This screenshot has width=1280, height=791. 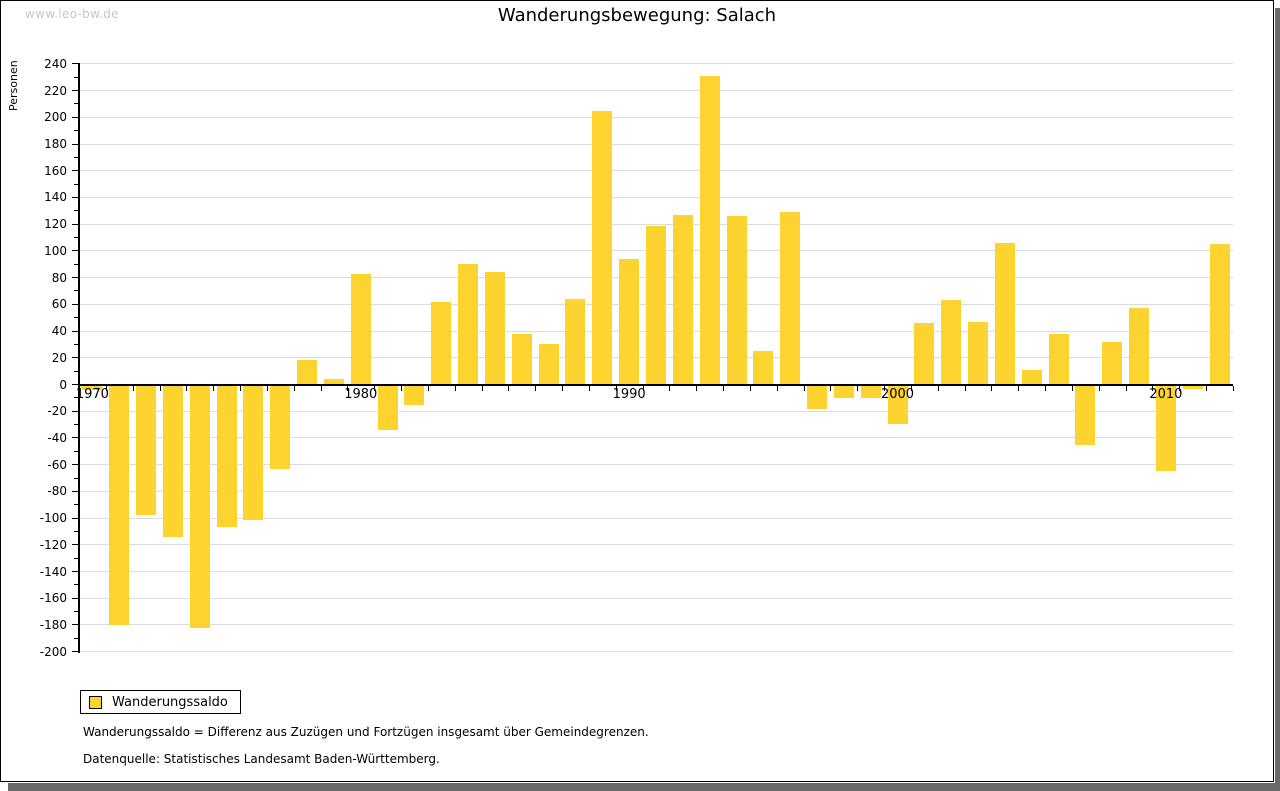 I want to click on bar-1985, so click(x=494, y=328).